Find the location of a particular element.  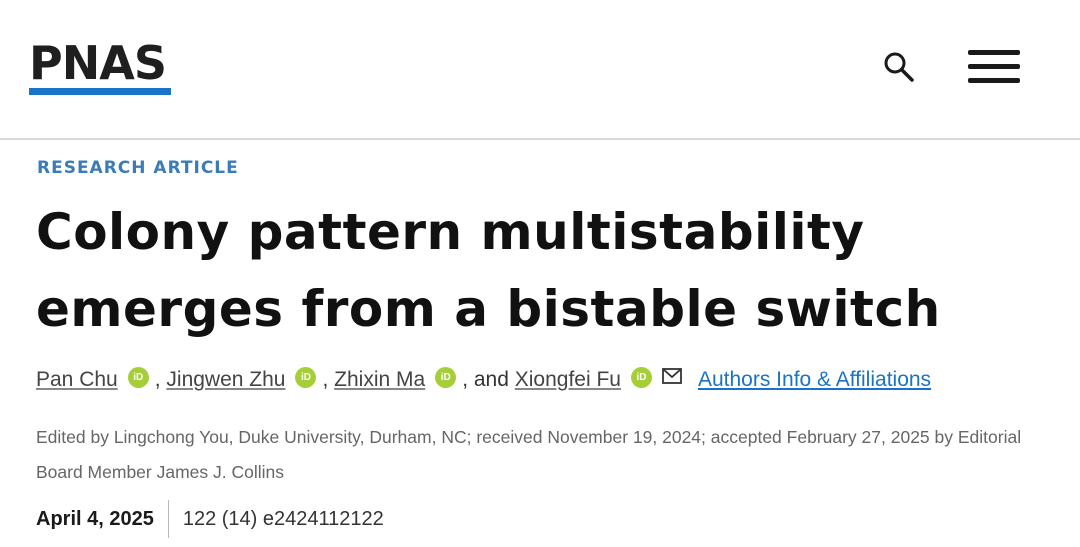

publication-date: April 4, 2025 is located at coordinates (95, 518).